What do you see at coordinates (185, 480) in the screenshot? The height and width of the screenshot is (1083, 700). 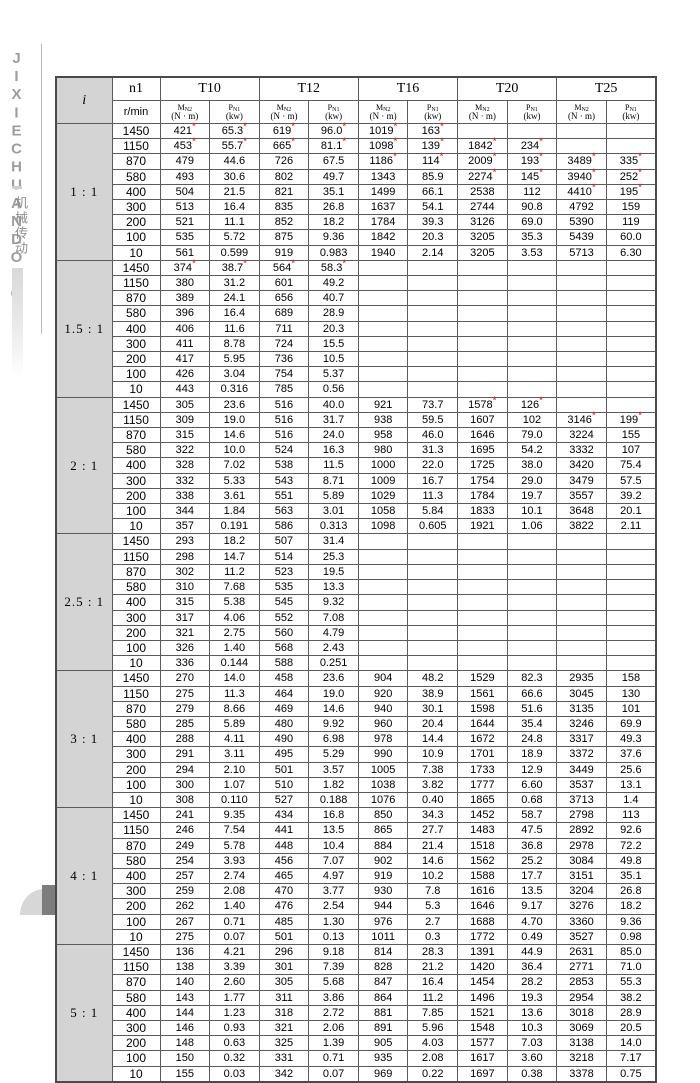 I see `data-cell: 332` at bounding box center [185, 480].